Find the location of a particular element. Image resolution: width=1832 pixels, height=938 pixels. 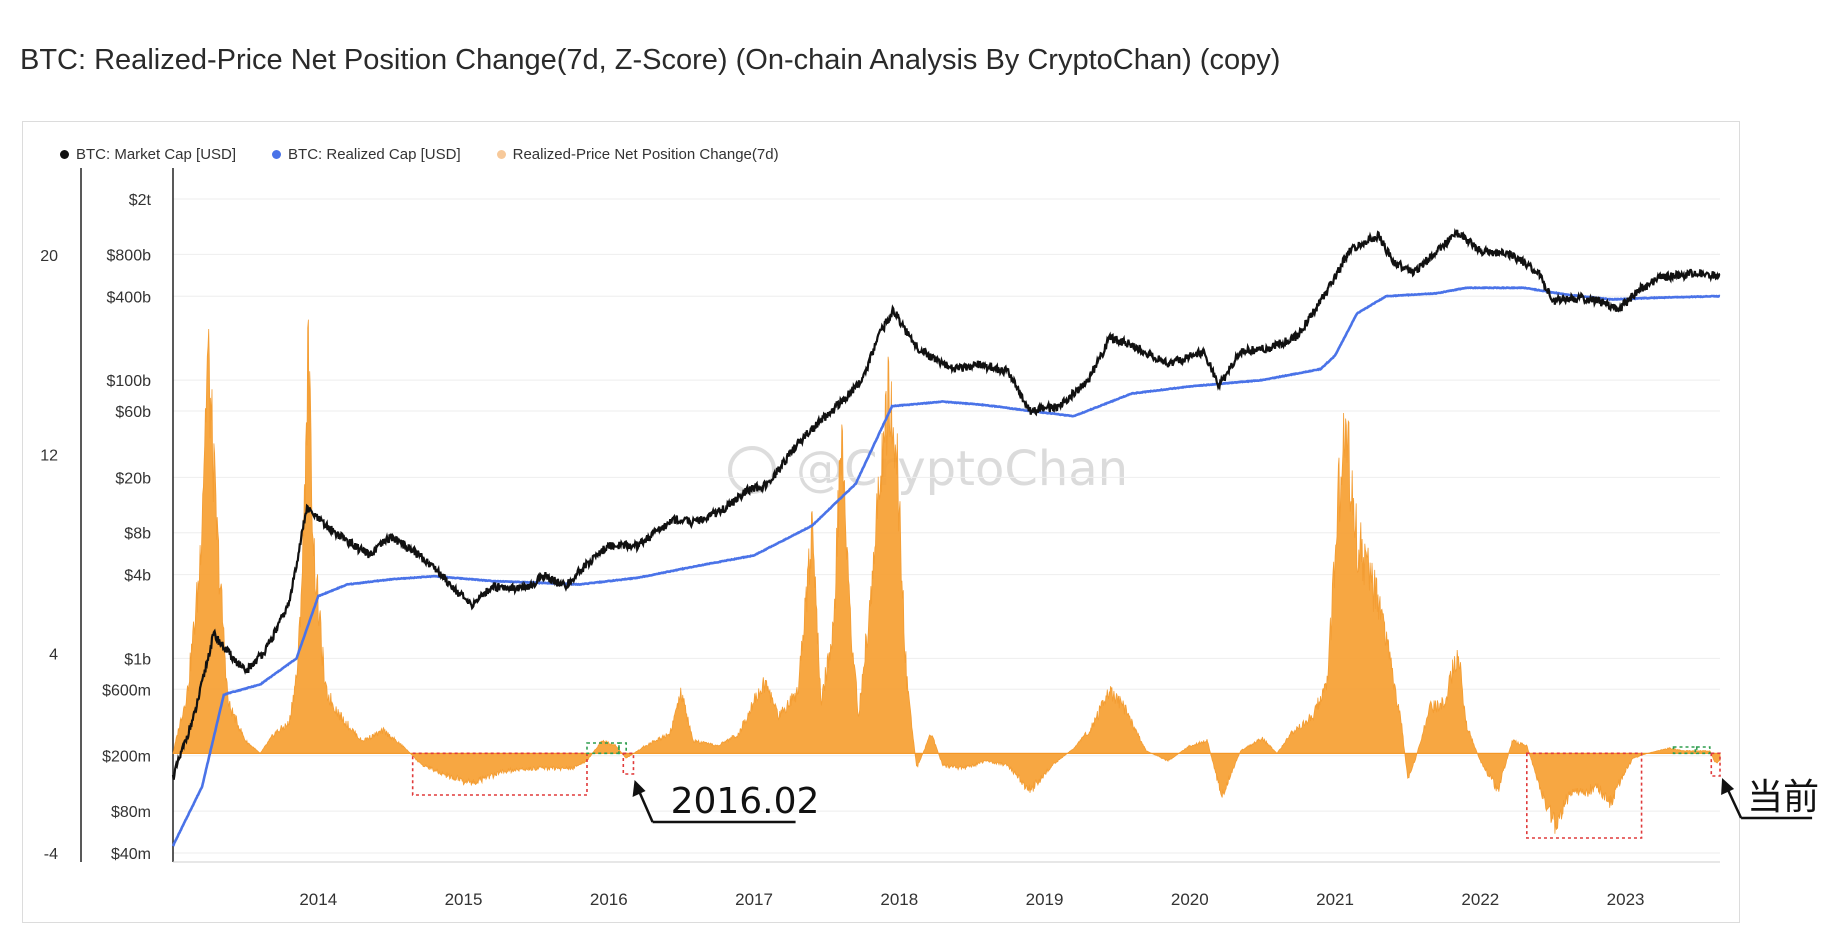

cap-axis-tick-label: $1b is located at coordinates (137, 659).